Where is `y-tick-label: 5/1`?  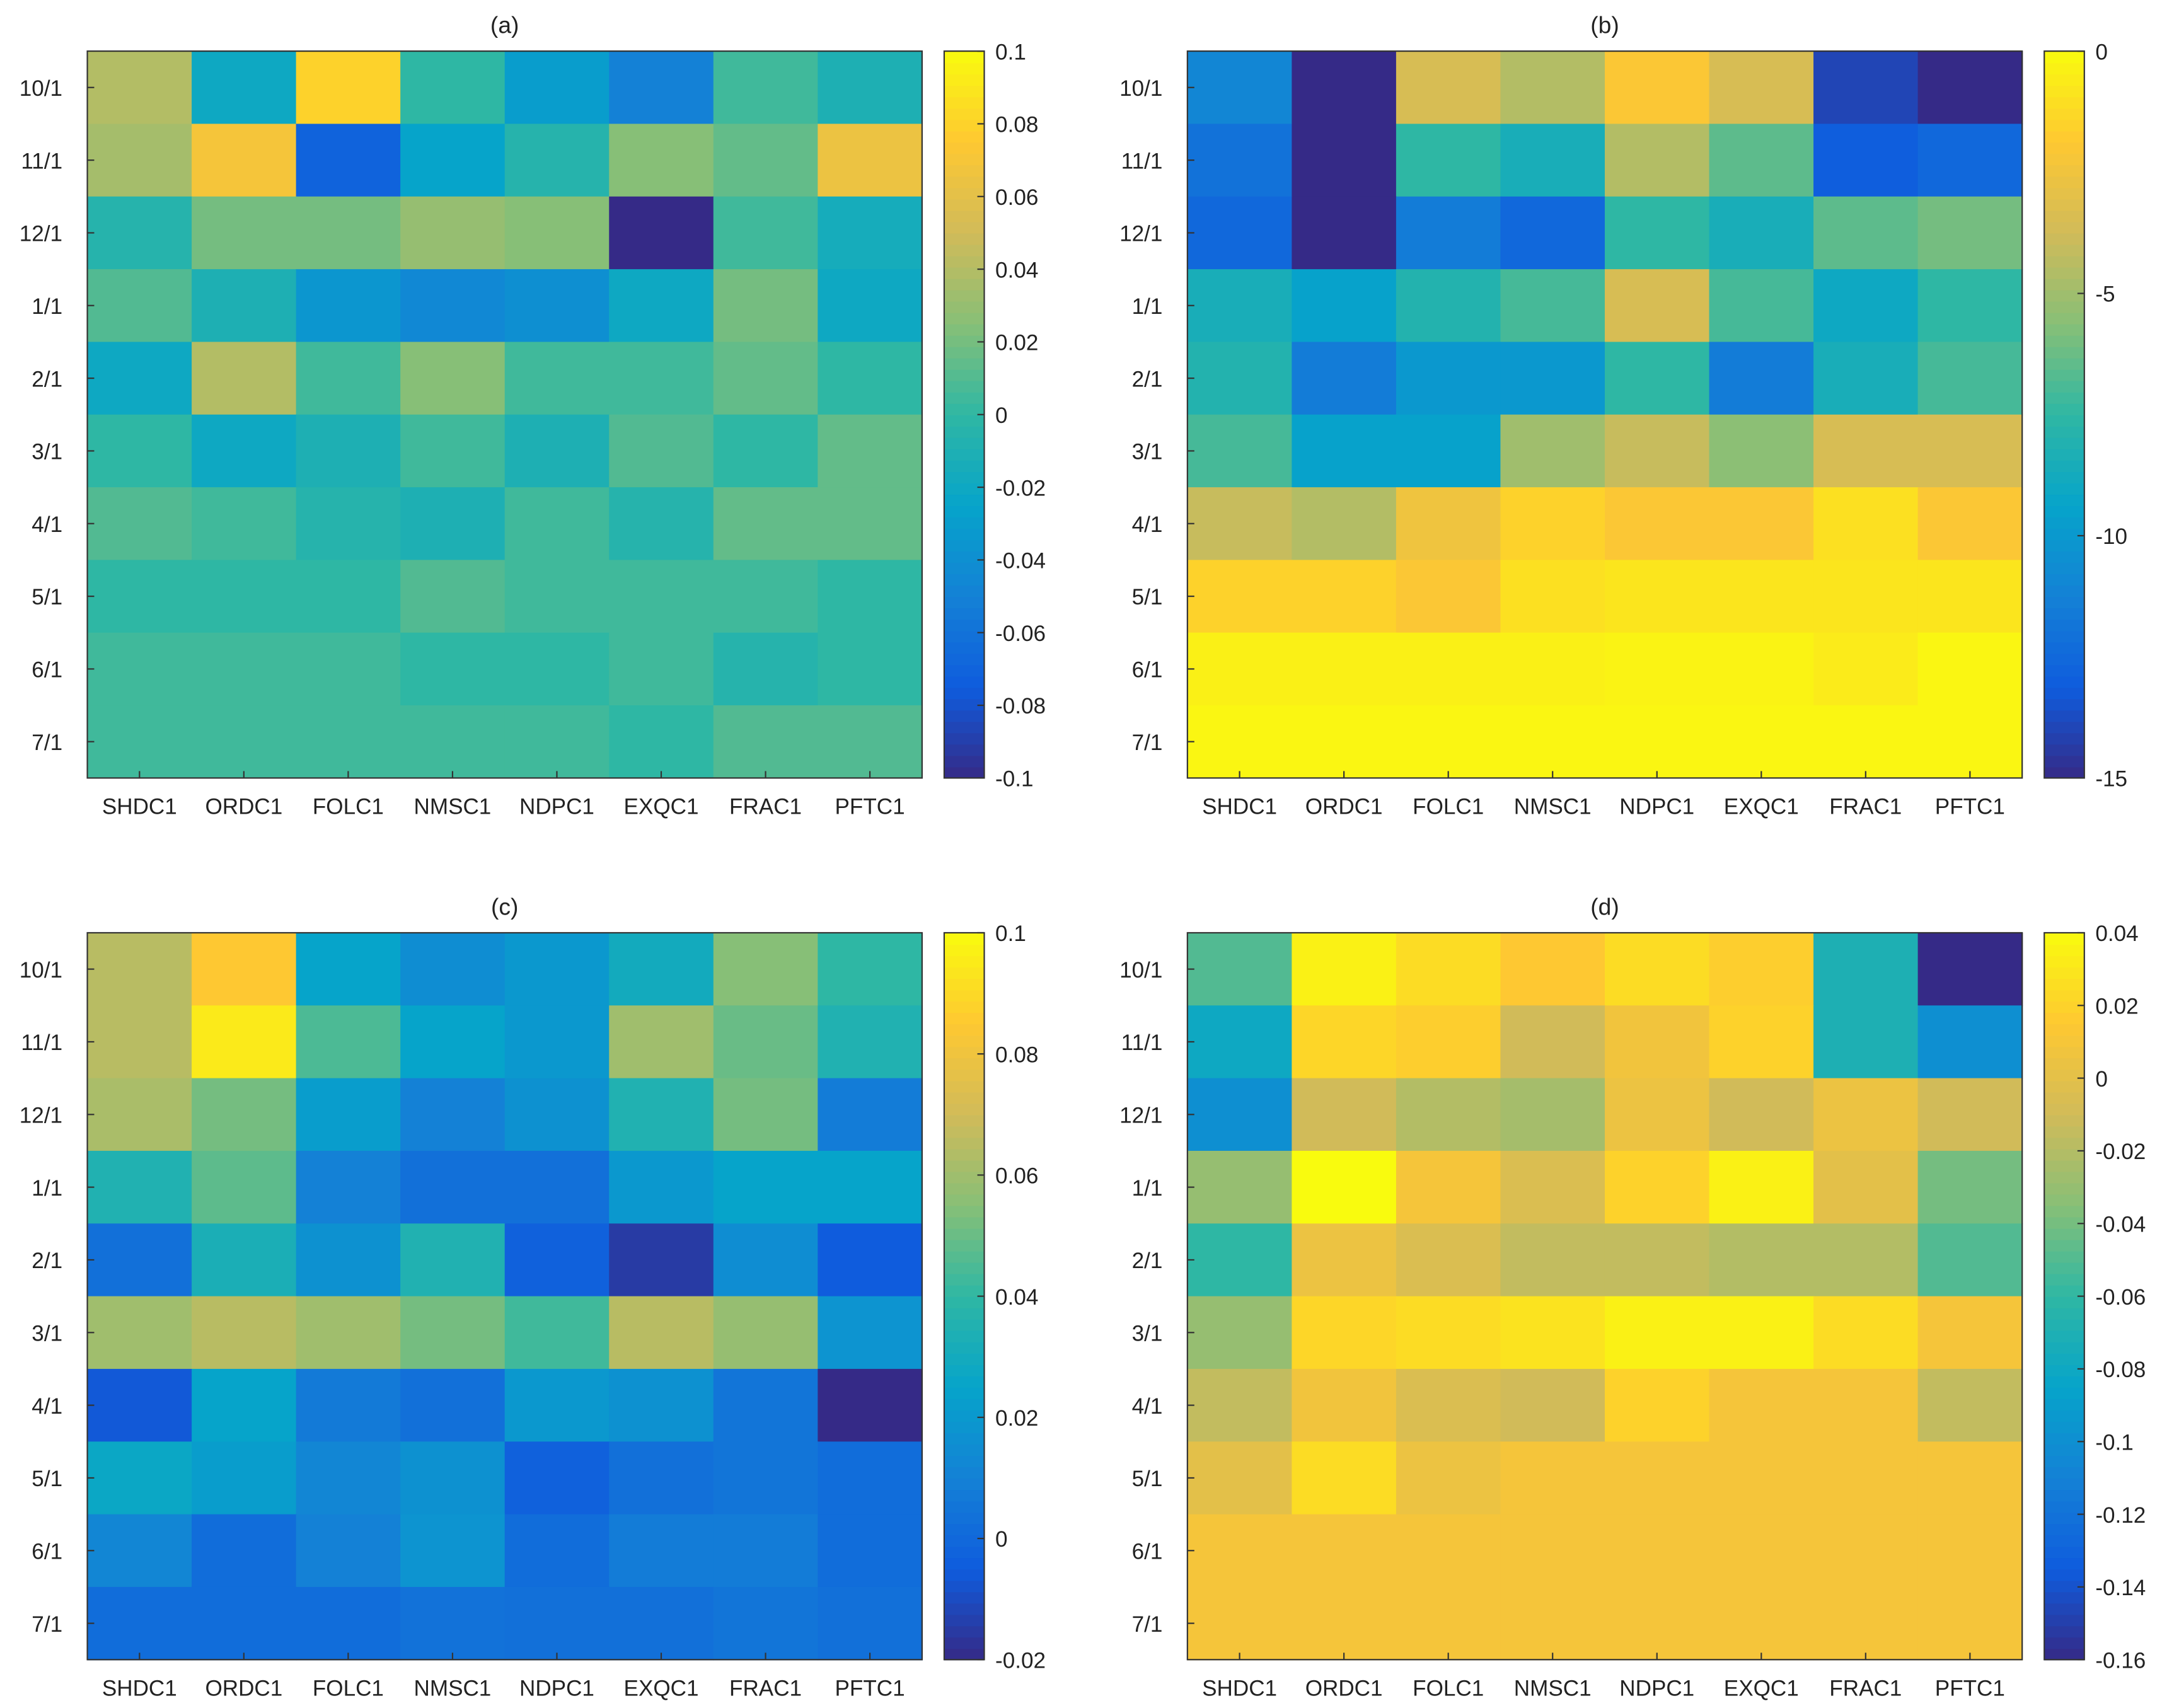 y-tick-label: 5/1 is located at coordinates (47, 597).